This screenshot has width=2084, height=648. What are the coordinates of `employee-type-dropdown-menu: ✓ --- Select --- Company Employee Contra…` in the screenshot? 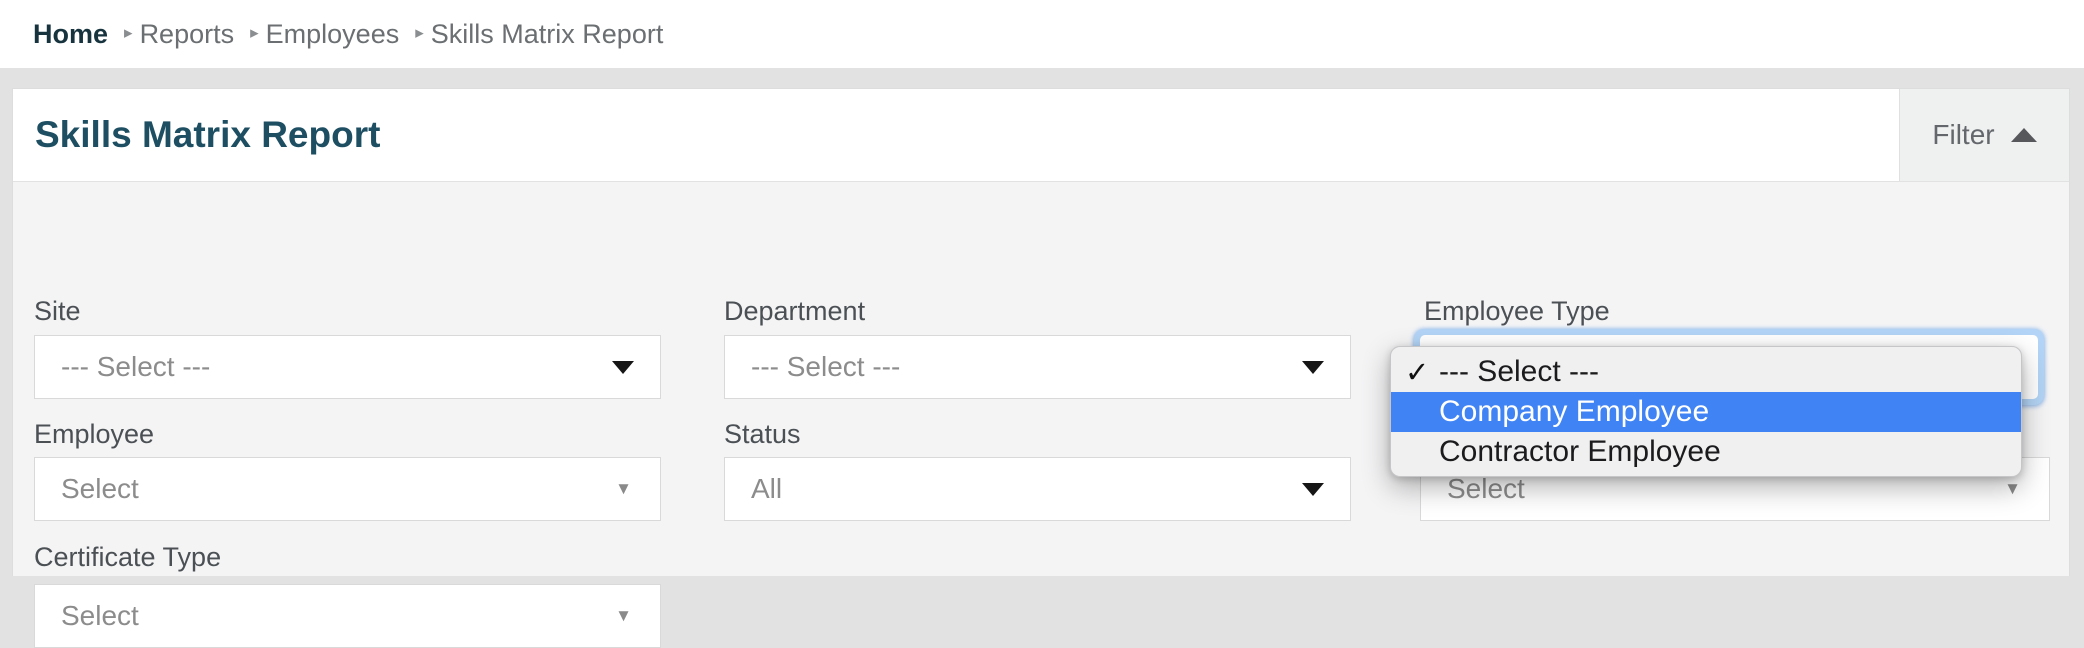 It's located at (1706, 411).